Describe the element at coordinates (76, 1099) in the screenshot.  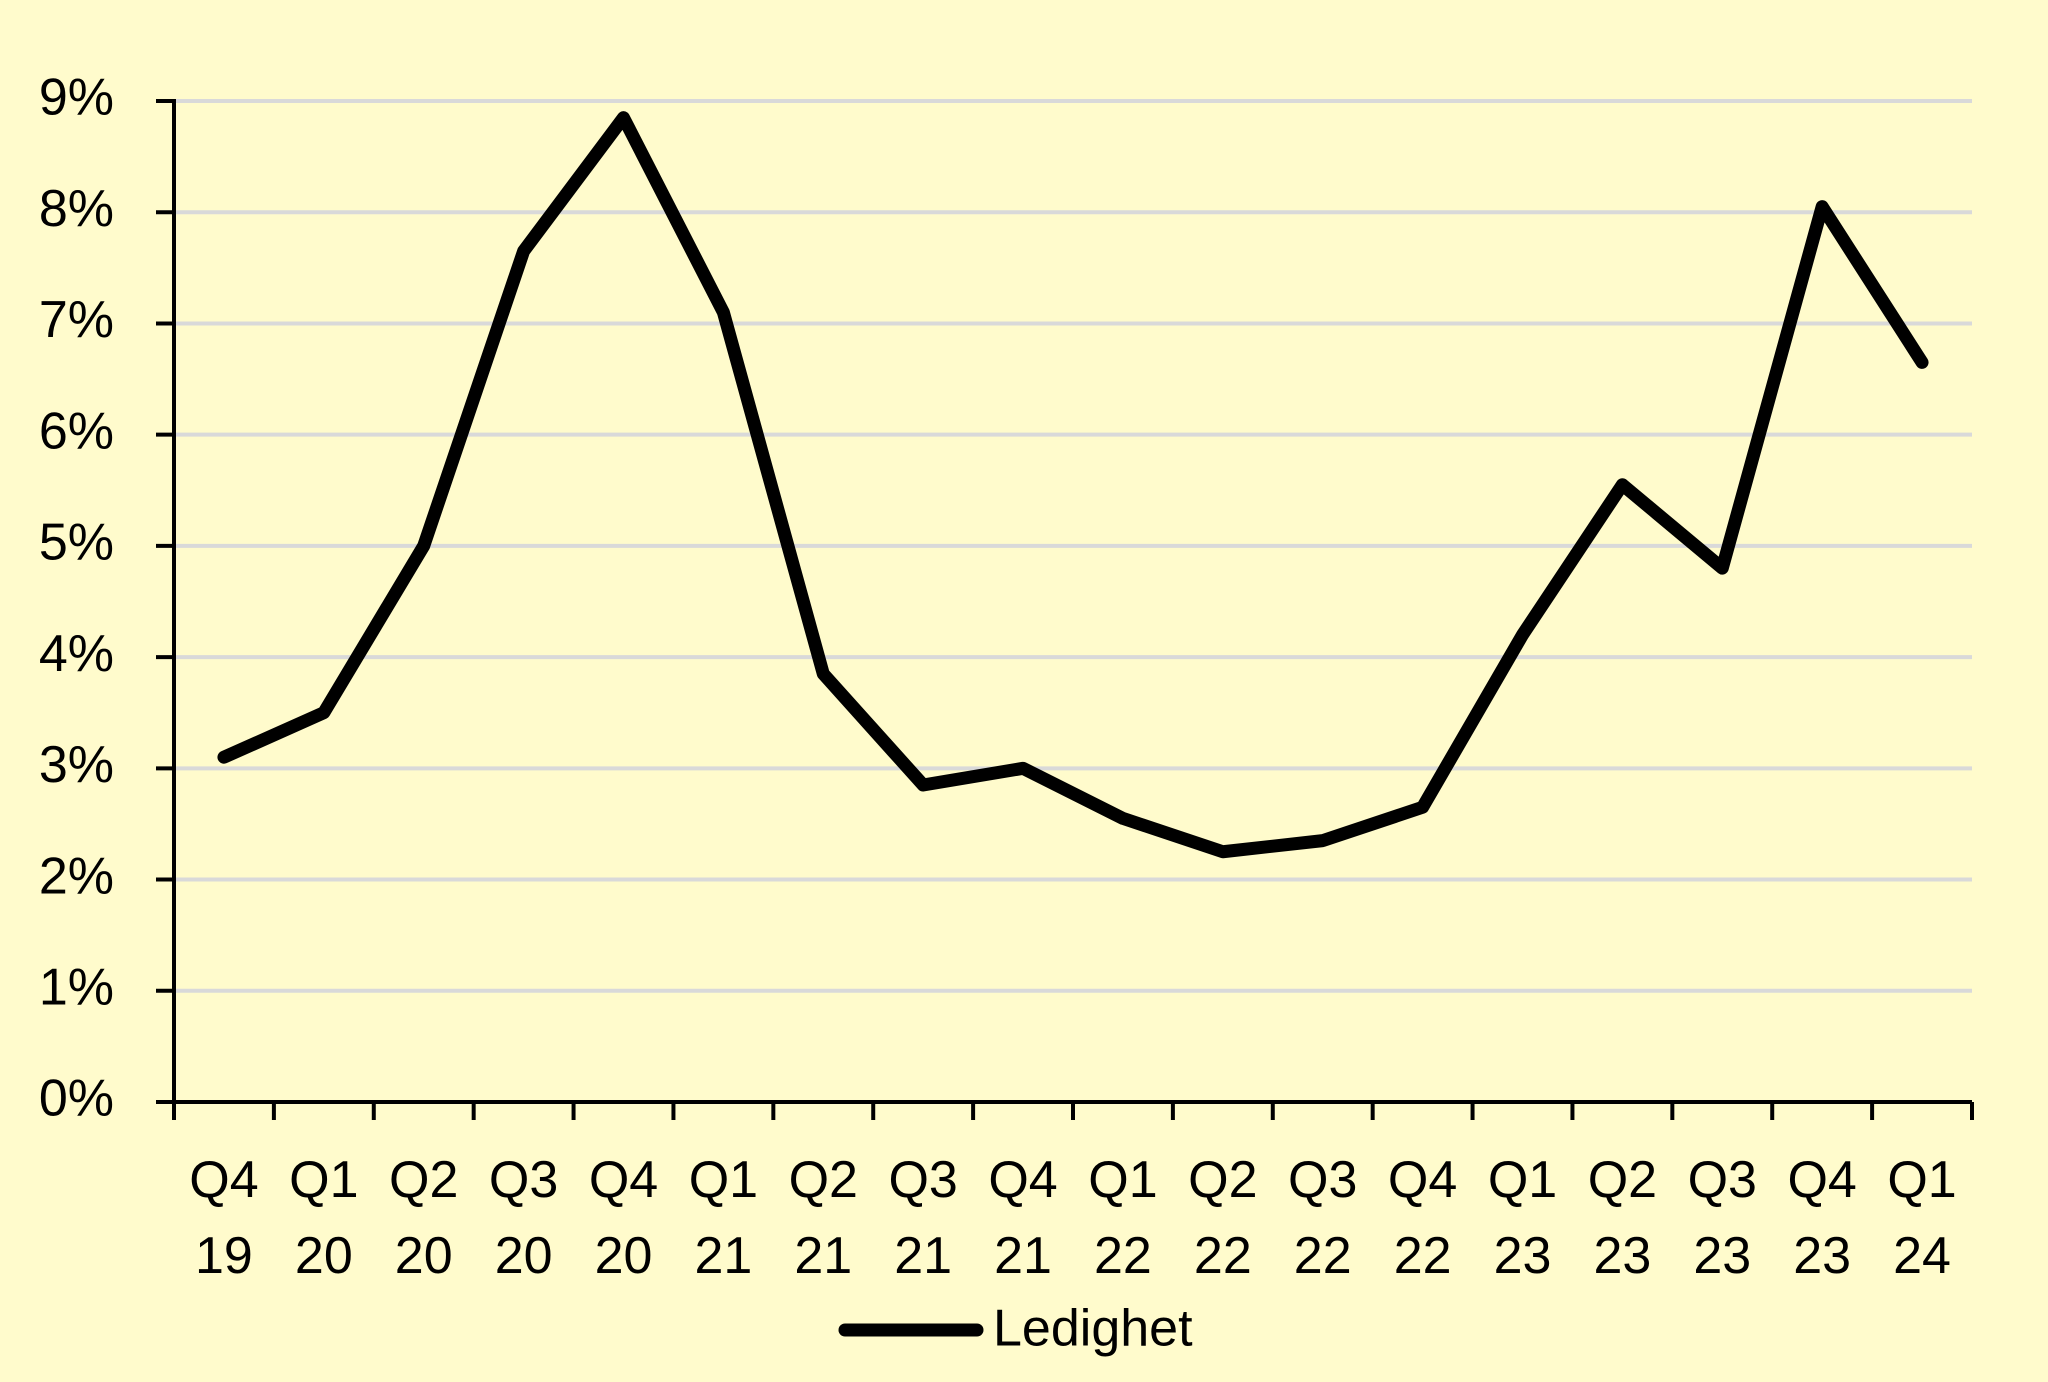
I see `y-tick-label: 0%` at that location.